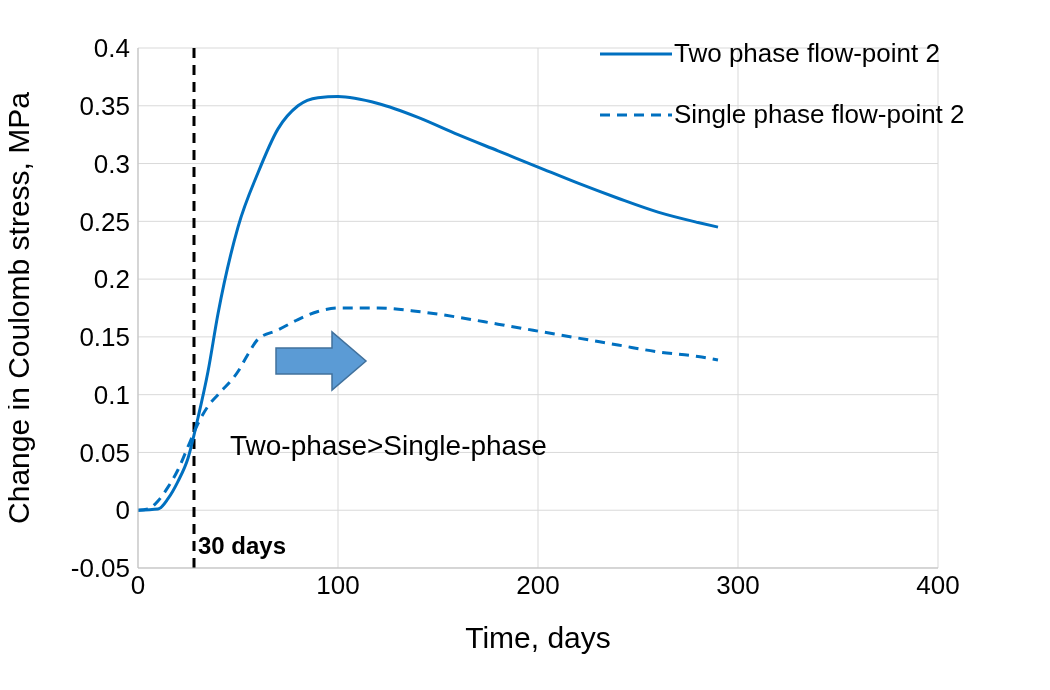  What do you see at coordinates (104, 452) in the screenshot?
I see `y-tick-label: 0.05` at bounding box center [104, 452].